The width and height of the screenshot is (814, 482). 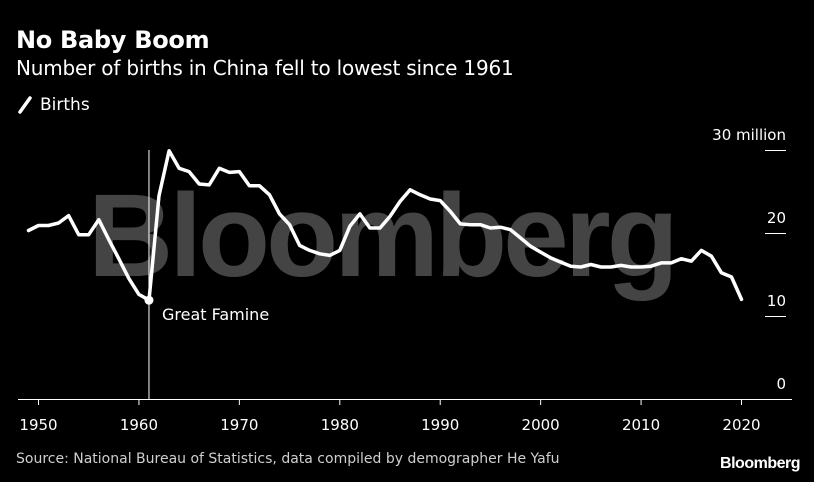 What do you see at coordinates (781, 384) in the screenshot?
I see `y-tick-label-0: 0` at bounding box center [781, 384].